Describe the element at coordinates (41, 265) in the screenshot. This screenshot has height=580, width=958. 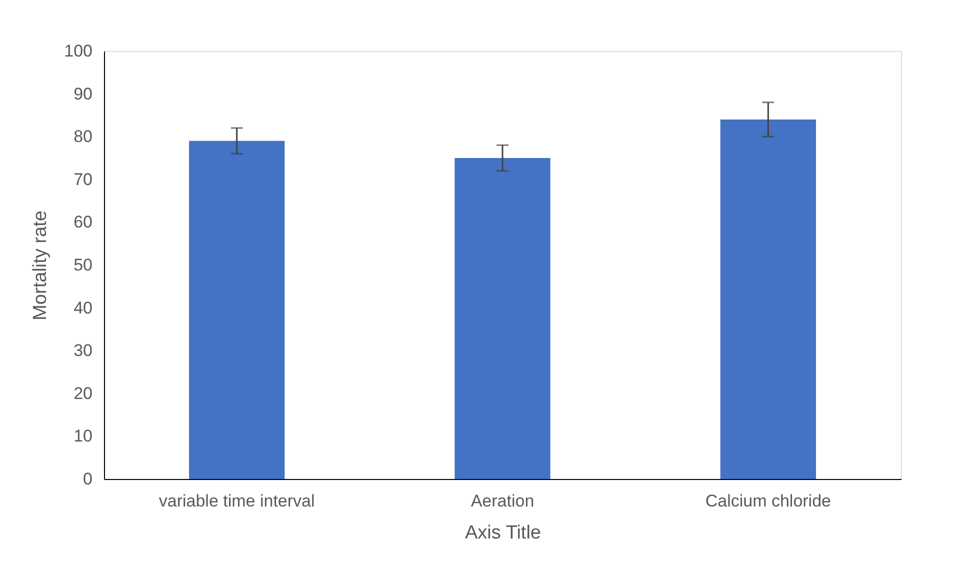
I see `y-axis-title: Mortality rate` at that location.